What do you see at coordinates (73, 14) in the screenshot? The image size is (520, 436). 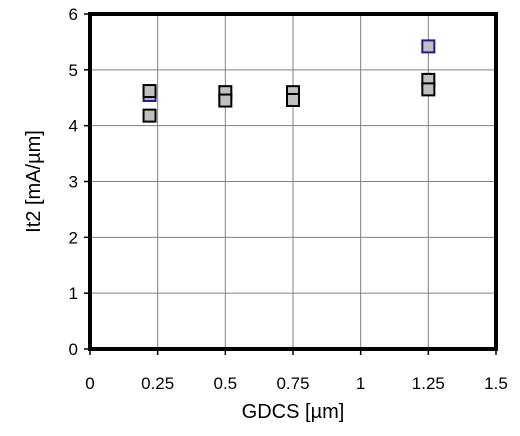 I see `y-tick-label: 6` at bounding box center [73, 14].